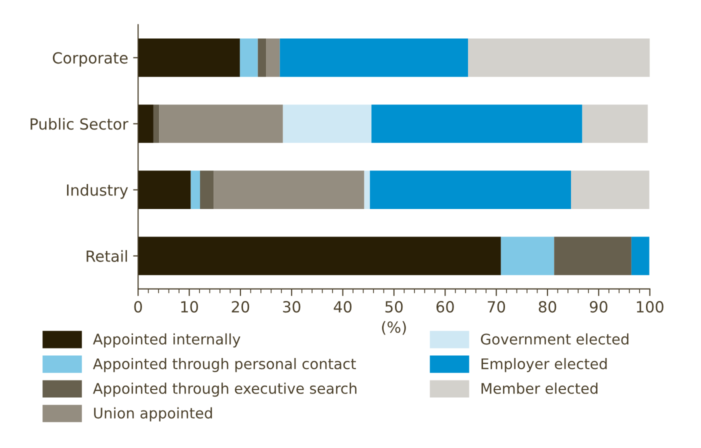 Image resolution: width=701 pixels, height=448 pixels. What do you see at coordinates (241, 307) in the screenshot?
I see `x-tick-label: 20` at bounding box center [241, 307].